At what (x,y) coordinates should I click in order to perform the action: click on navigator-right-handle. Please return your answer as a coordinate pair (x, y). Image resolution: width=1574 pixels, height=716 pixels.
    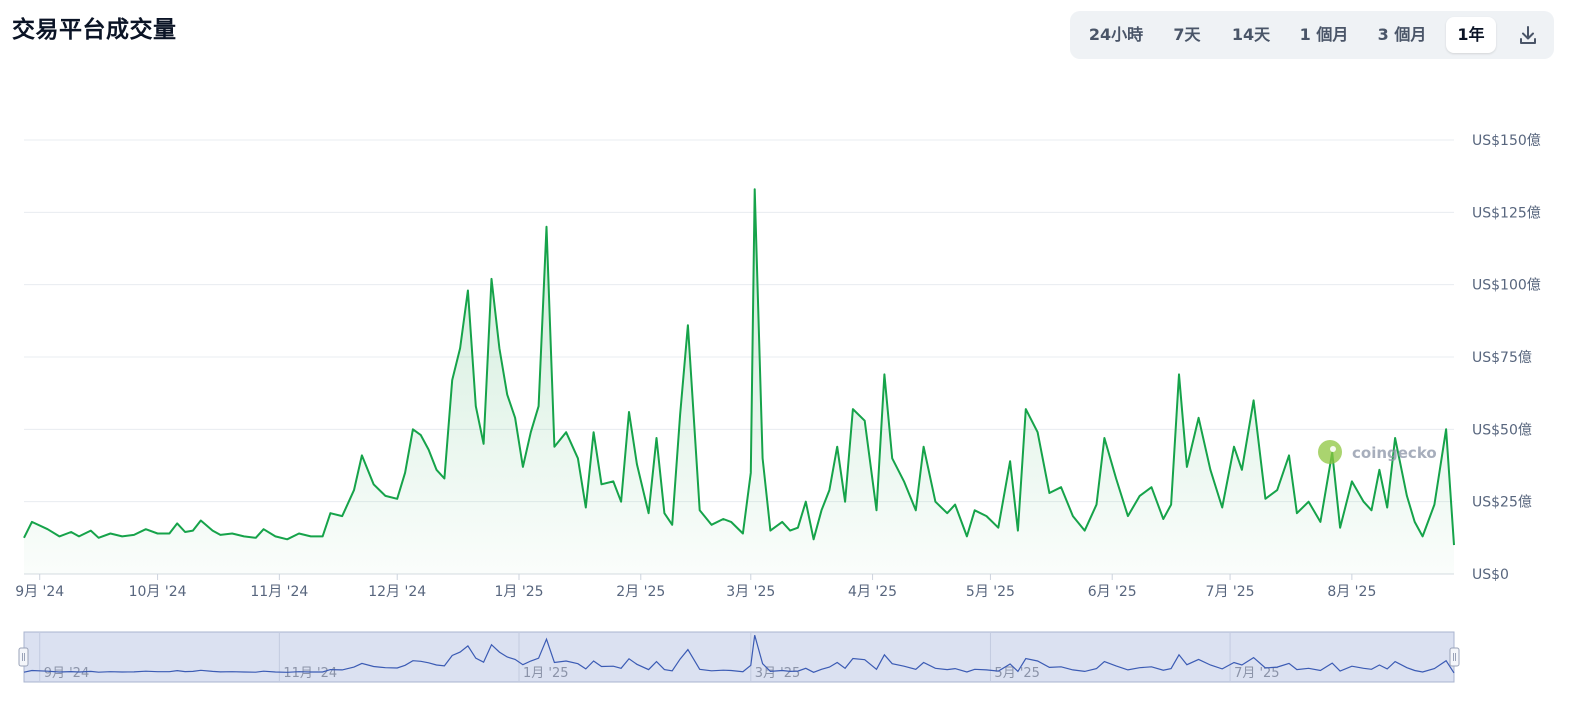
    Looking at the image, I should click on (1454, 657).